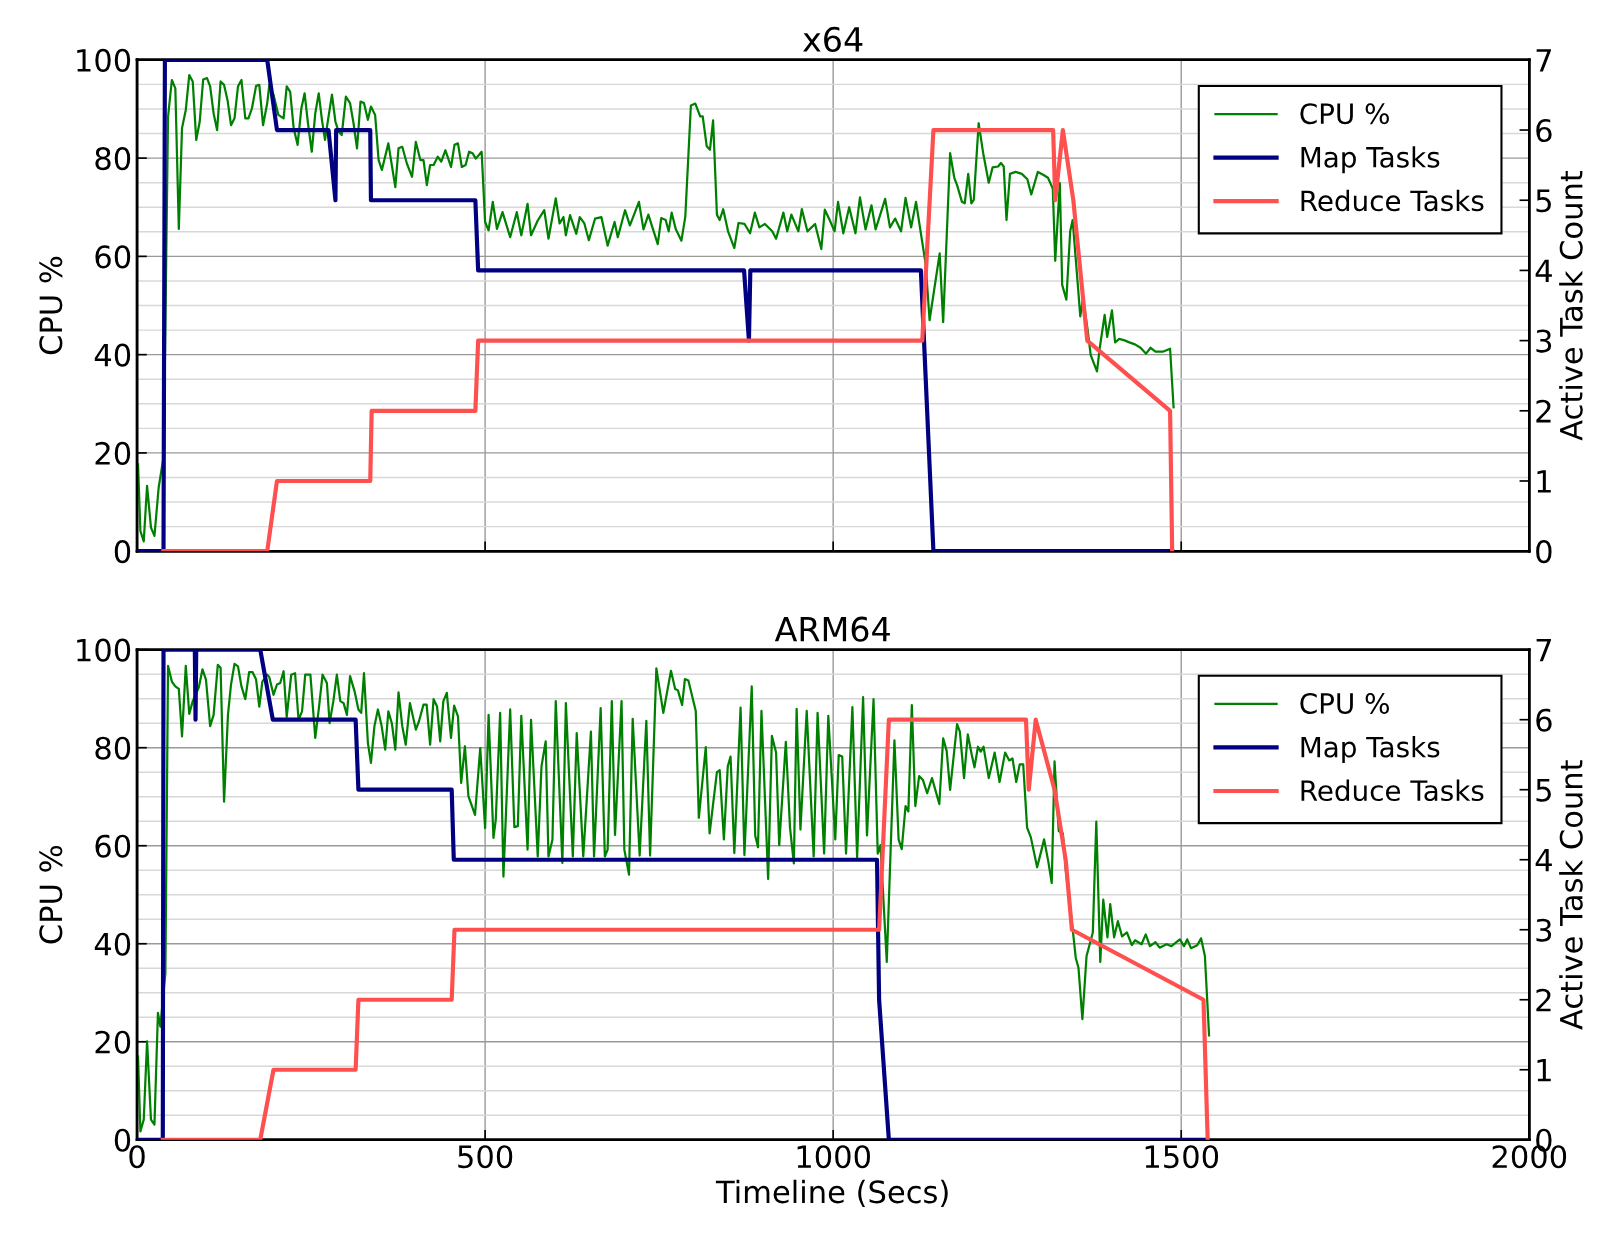 The width and height of the screenshot is (1620, 1247). I want to click on chart-title: ARM64, so click(832, 629).